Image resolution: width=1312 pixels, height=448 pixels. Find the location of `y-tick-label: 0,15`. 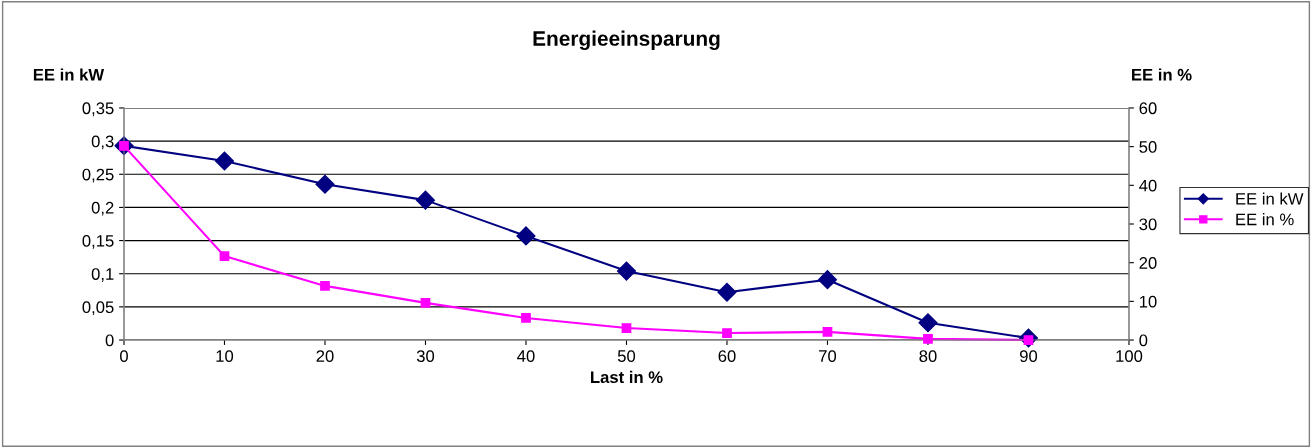

y-tick-label: 0,15 is located at coordinates (98, 241).